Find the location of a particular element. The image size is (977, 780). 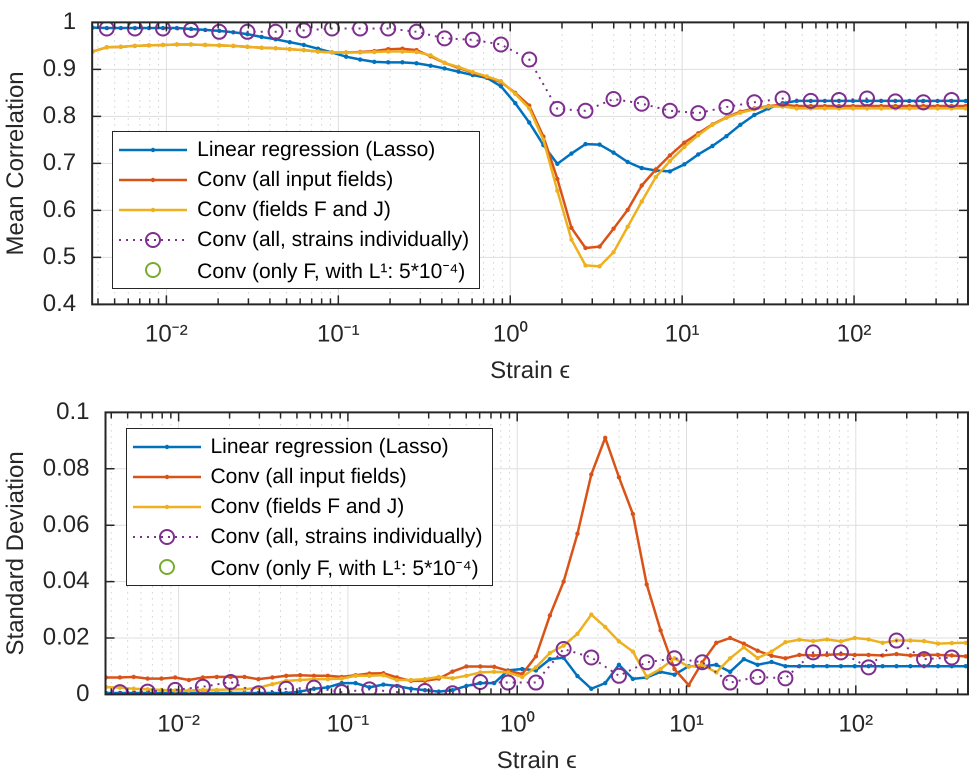

y-axis-title: Standard Deviation is located at coordinates (16, 553).